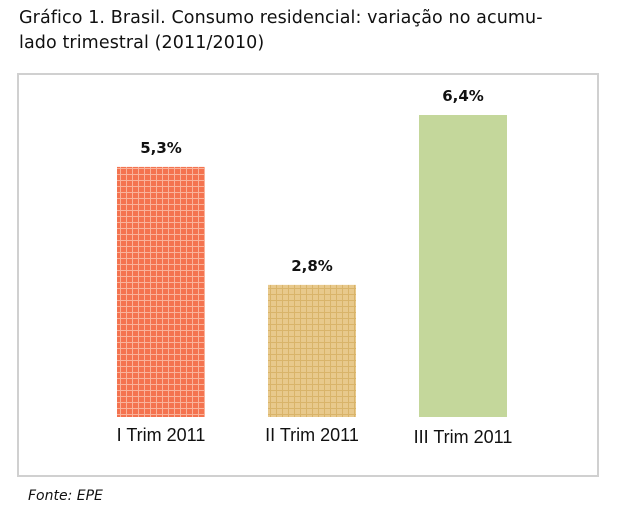  I want to click on x-tick-label-3: III Trim 2011, so click(463, 437).